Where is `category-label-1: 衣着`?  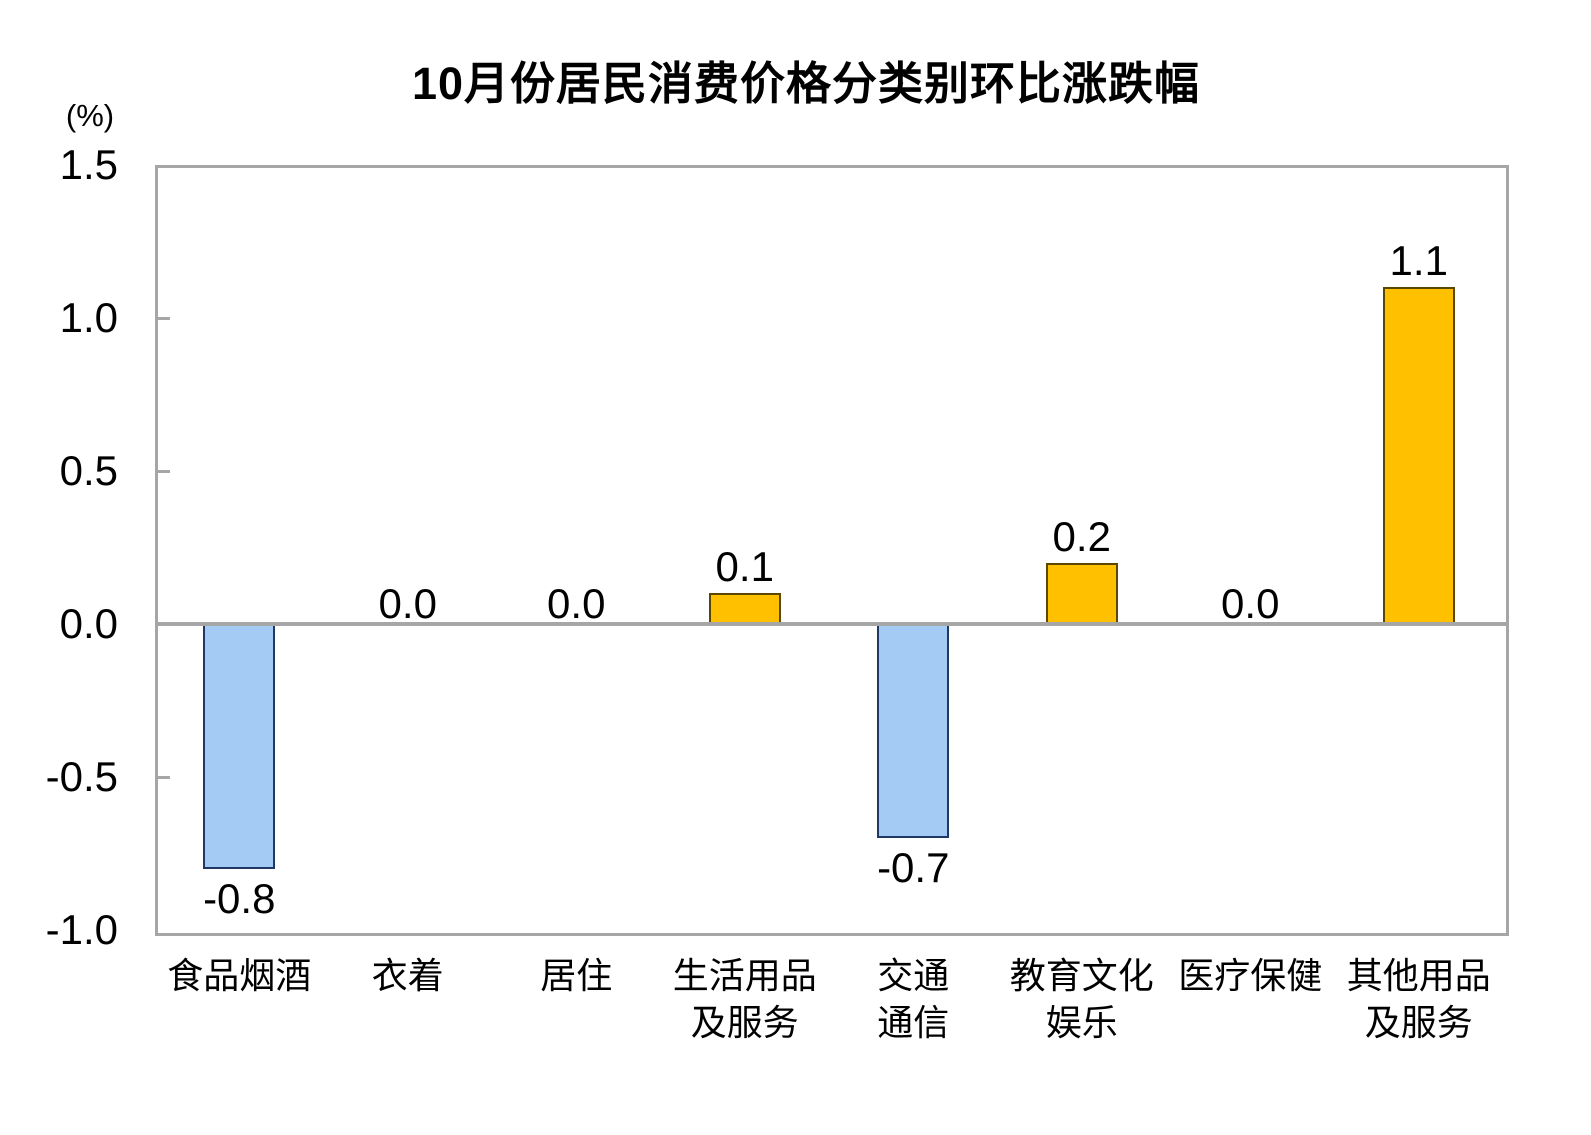 category-label-1: 衣着 is located at coordinates (408, 975).